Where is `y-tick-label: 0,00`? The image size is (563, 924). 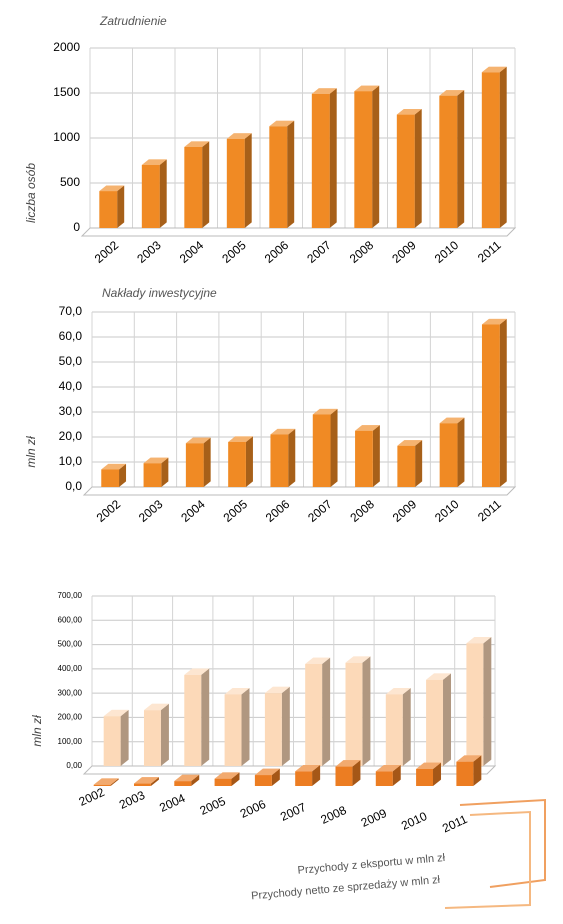
y-tick-label: 0,00 is located at coordinates (74, 765).